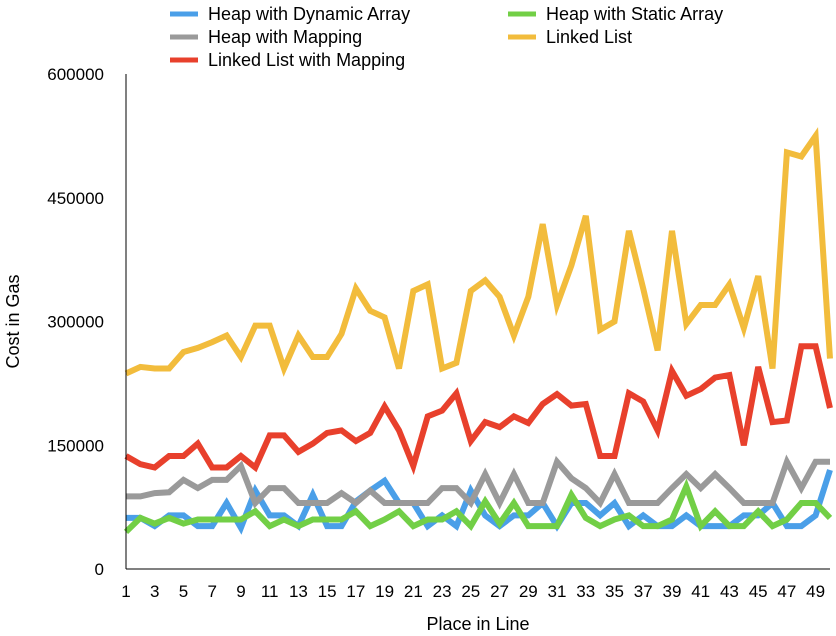 The width and height of the screenshot is (836, 636). I want to click on y-tick-label: 0, so click(99, 569).